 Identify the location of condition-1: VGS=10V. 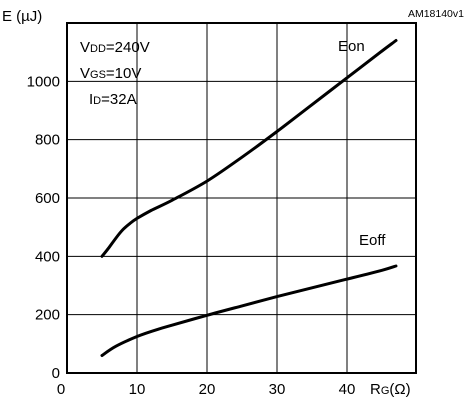
(110, 73).